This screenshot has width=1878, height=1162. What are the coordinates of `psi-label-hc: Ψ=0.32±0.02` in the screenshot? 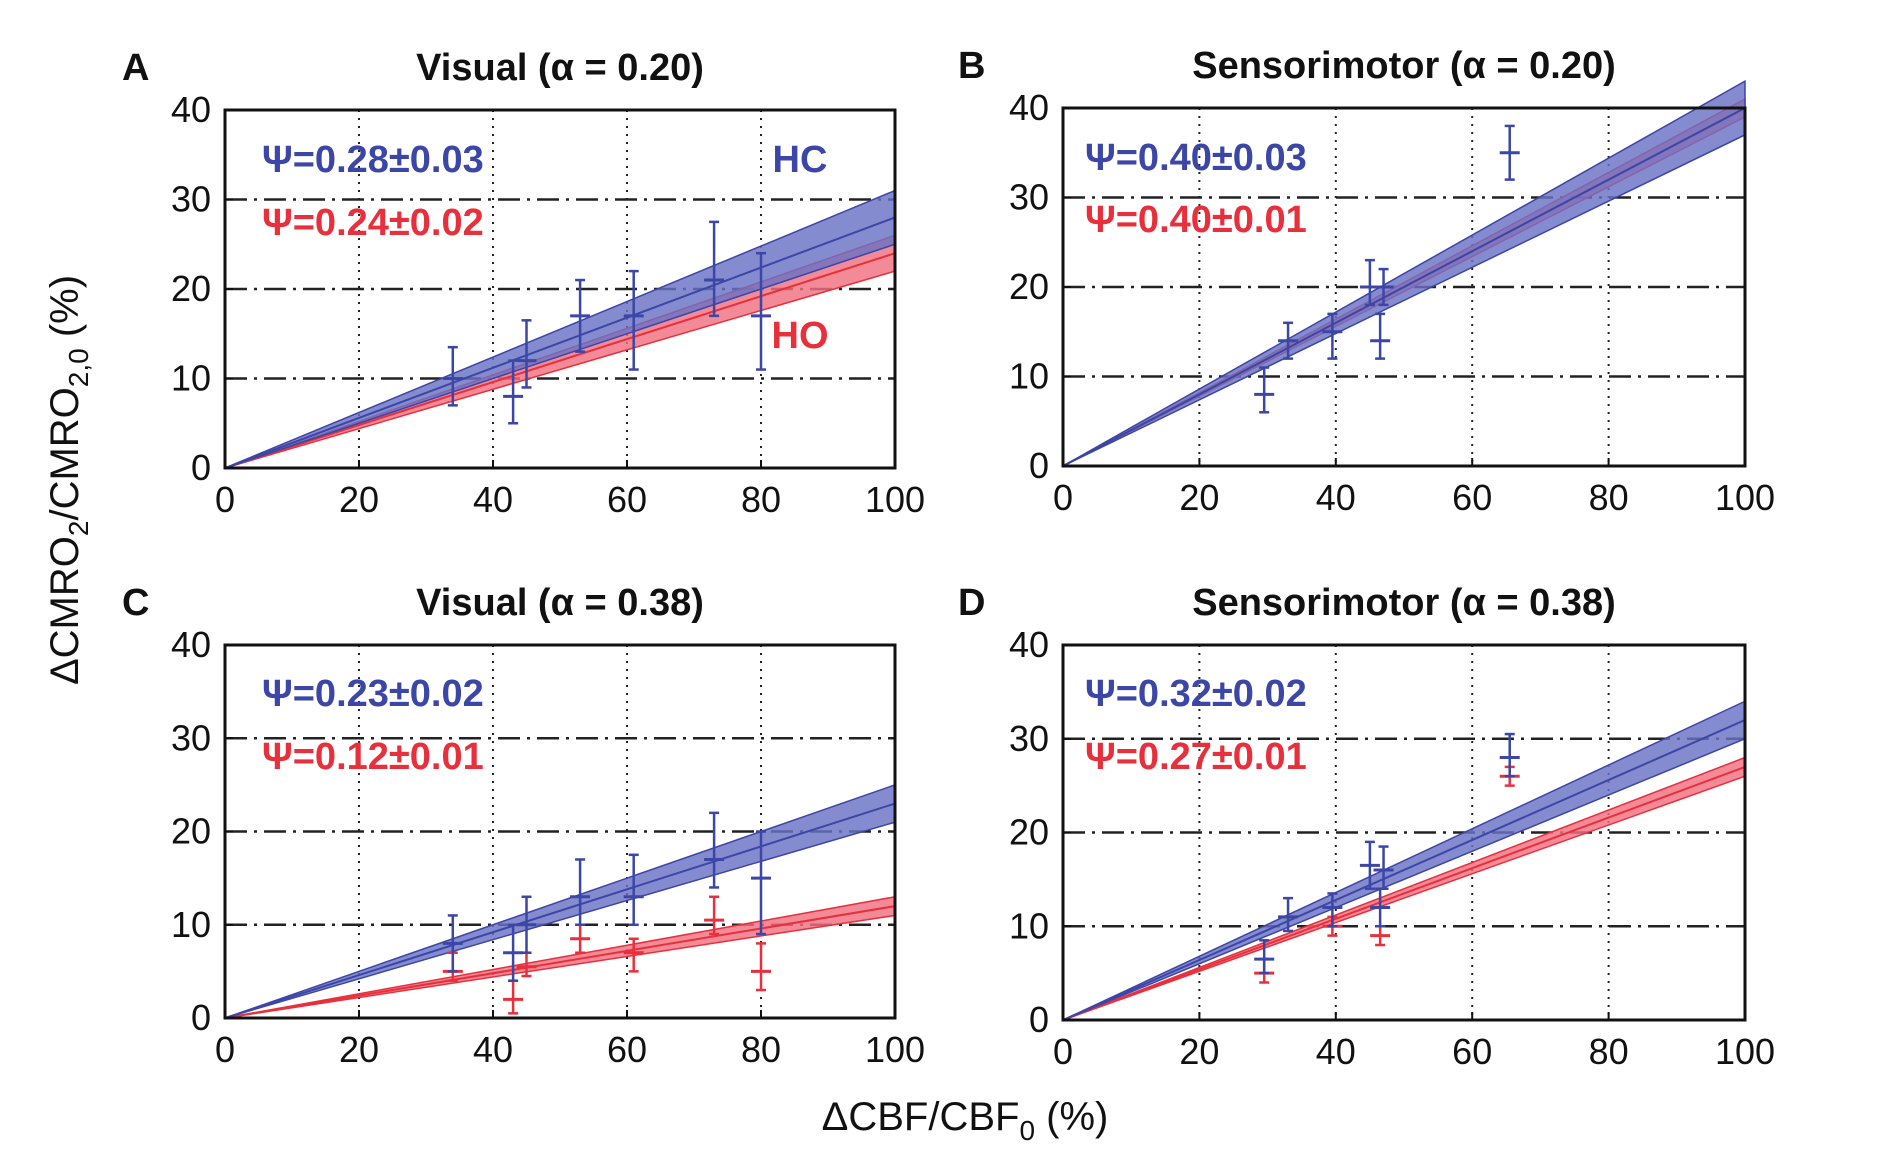 It's located at (1196, 694).